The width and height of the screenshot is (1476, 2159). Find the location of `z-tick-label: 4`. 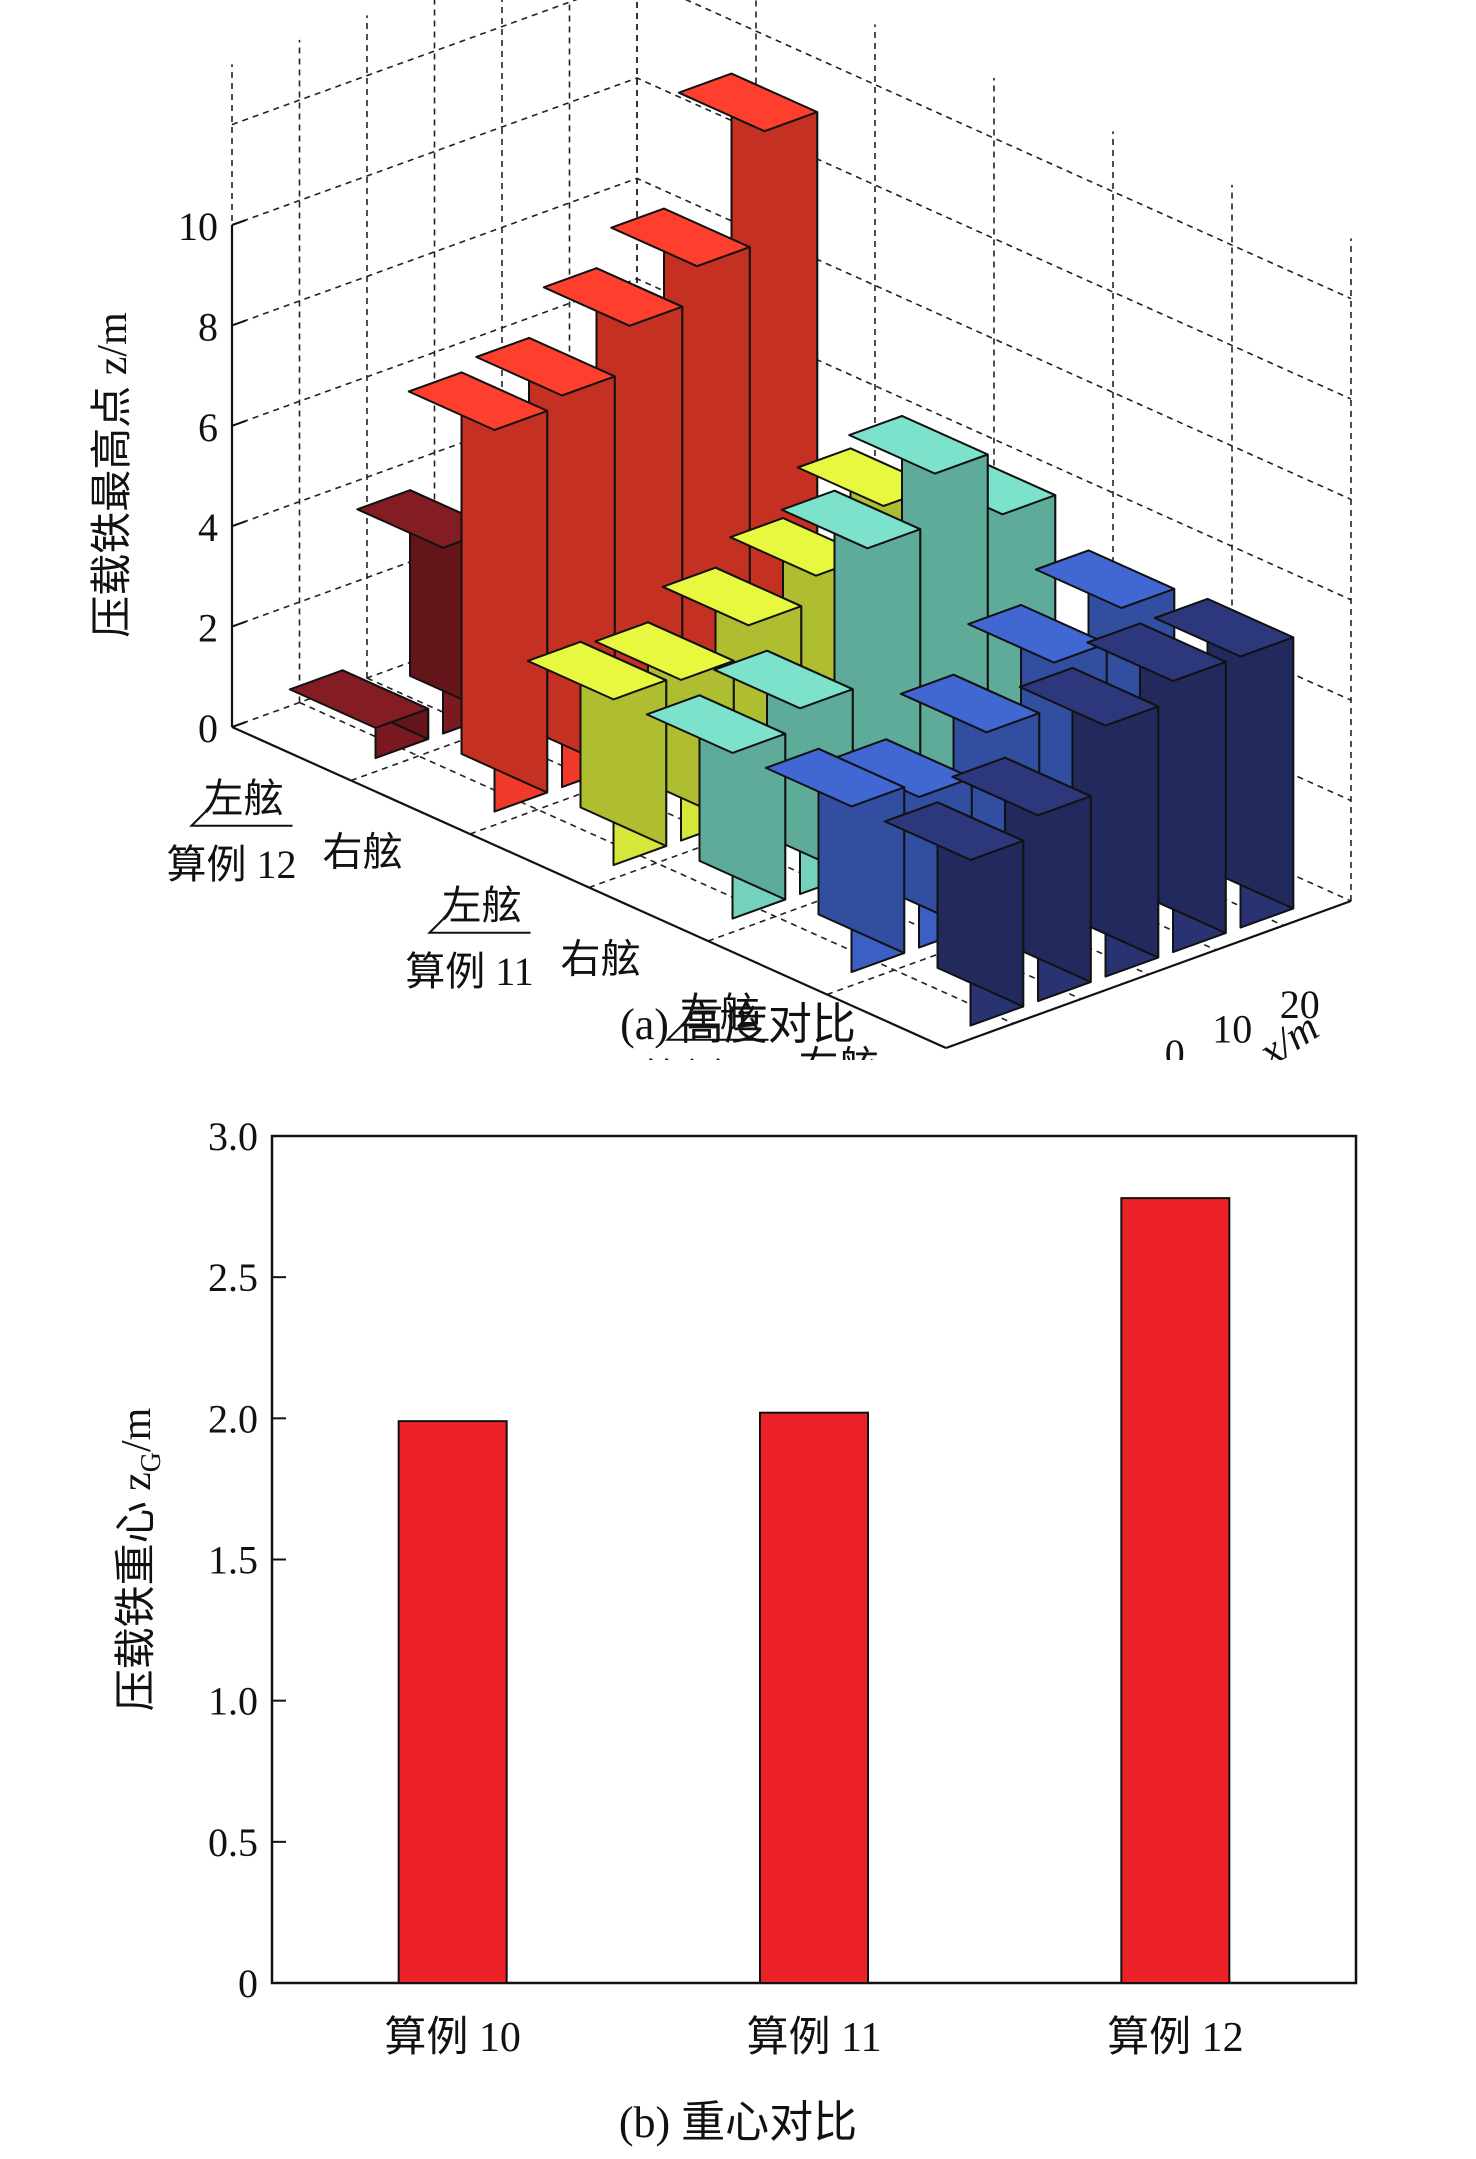

z-tick-label: 4 is located at coordinates (208, 527).